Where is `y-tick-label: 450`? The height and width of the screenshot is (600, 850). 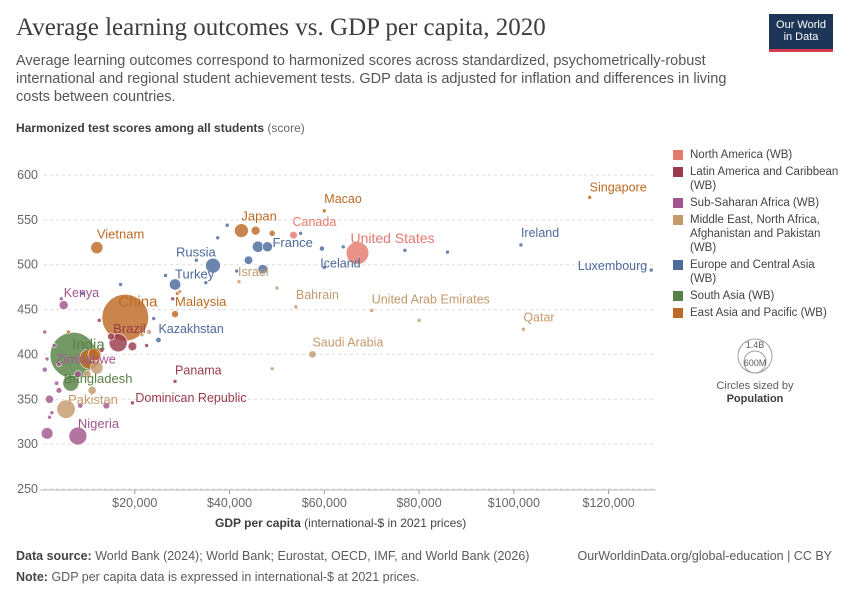 y-tick-label: 450 is located at coordinates (27, 310).